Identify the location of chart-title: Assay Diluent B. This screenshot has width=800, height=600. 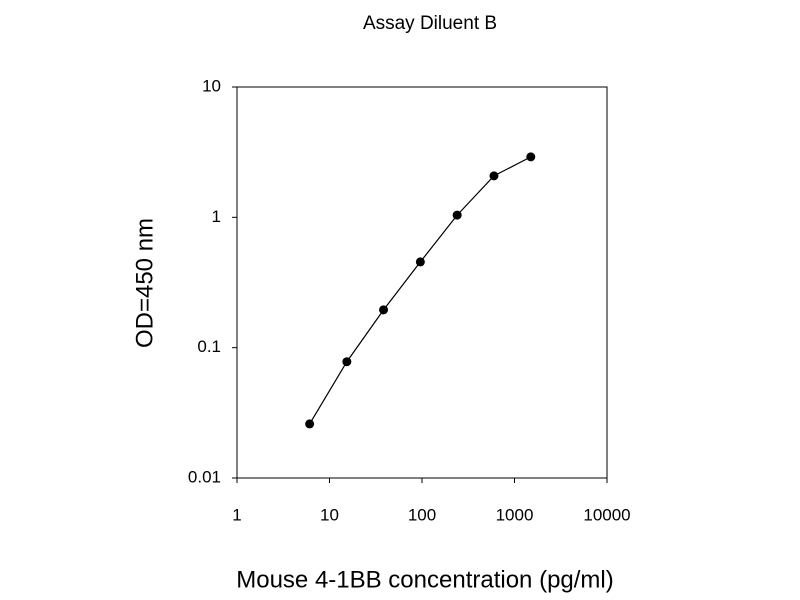
(430, 23).